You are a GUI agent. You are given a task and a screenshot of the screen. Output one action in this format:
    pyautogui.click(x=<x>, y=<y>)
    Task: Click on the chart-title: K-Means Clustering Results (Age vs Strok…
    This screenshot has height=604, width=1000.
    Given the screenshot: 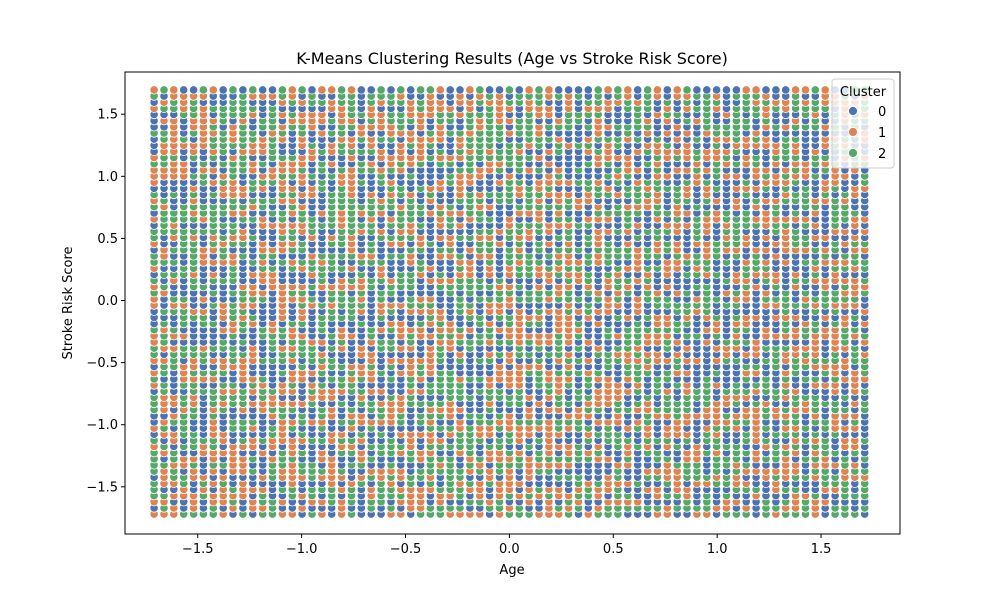 What is the action you would take?
    pyautogui.click(x=512, y=58)
    